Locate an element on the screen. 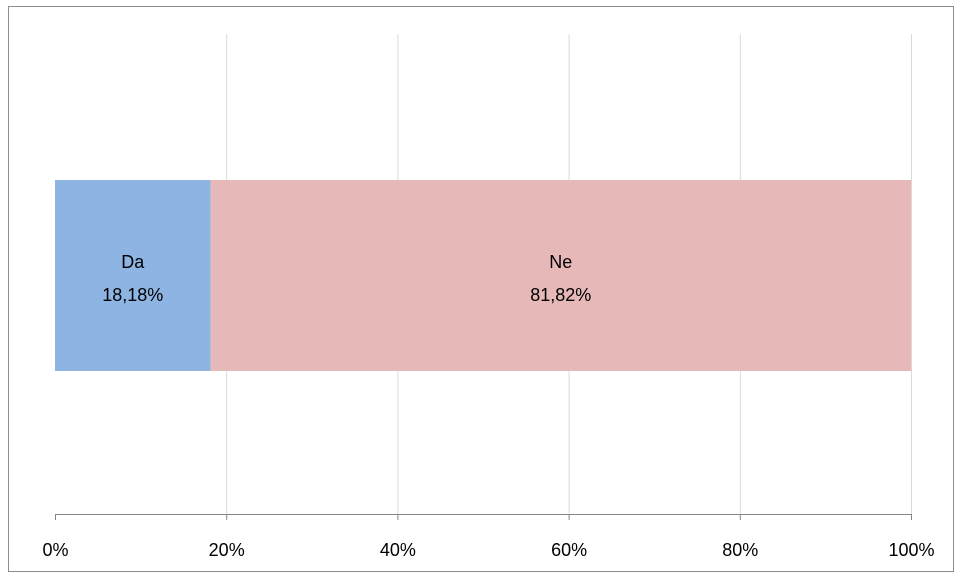 This screenshot has height=577, width=959. x-tick-label-40: 40% is located at coordinates (398, 550).